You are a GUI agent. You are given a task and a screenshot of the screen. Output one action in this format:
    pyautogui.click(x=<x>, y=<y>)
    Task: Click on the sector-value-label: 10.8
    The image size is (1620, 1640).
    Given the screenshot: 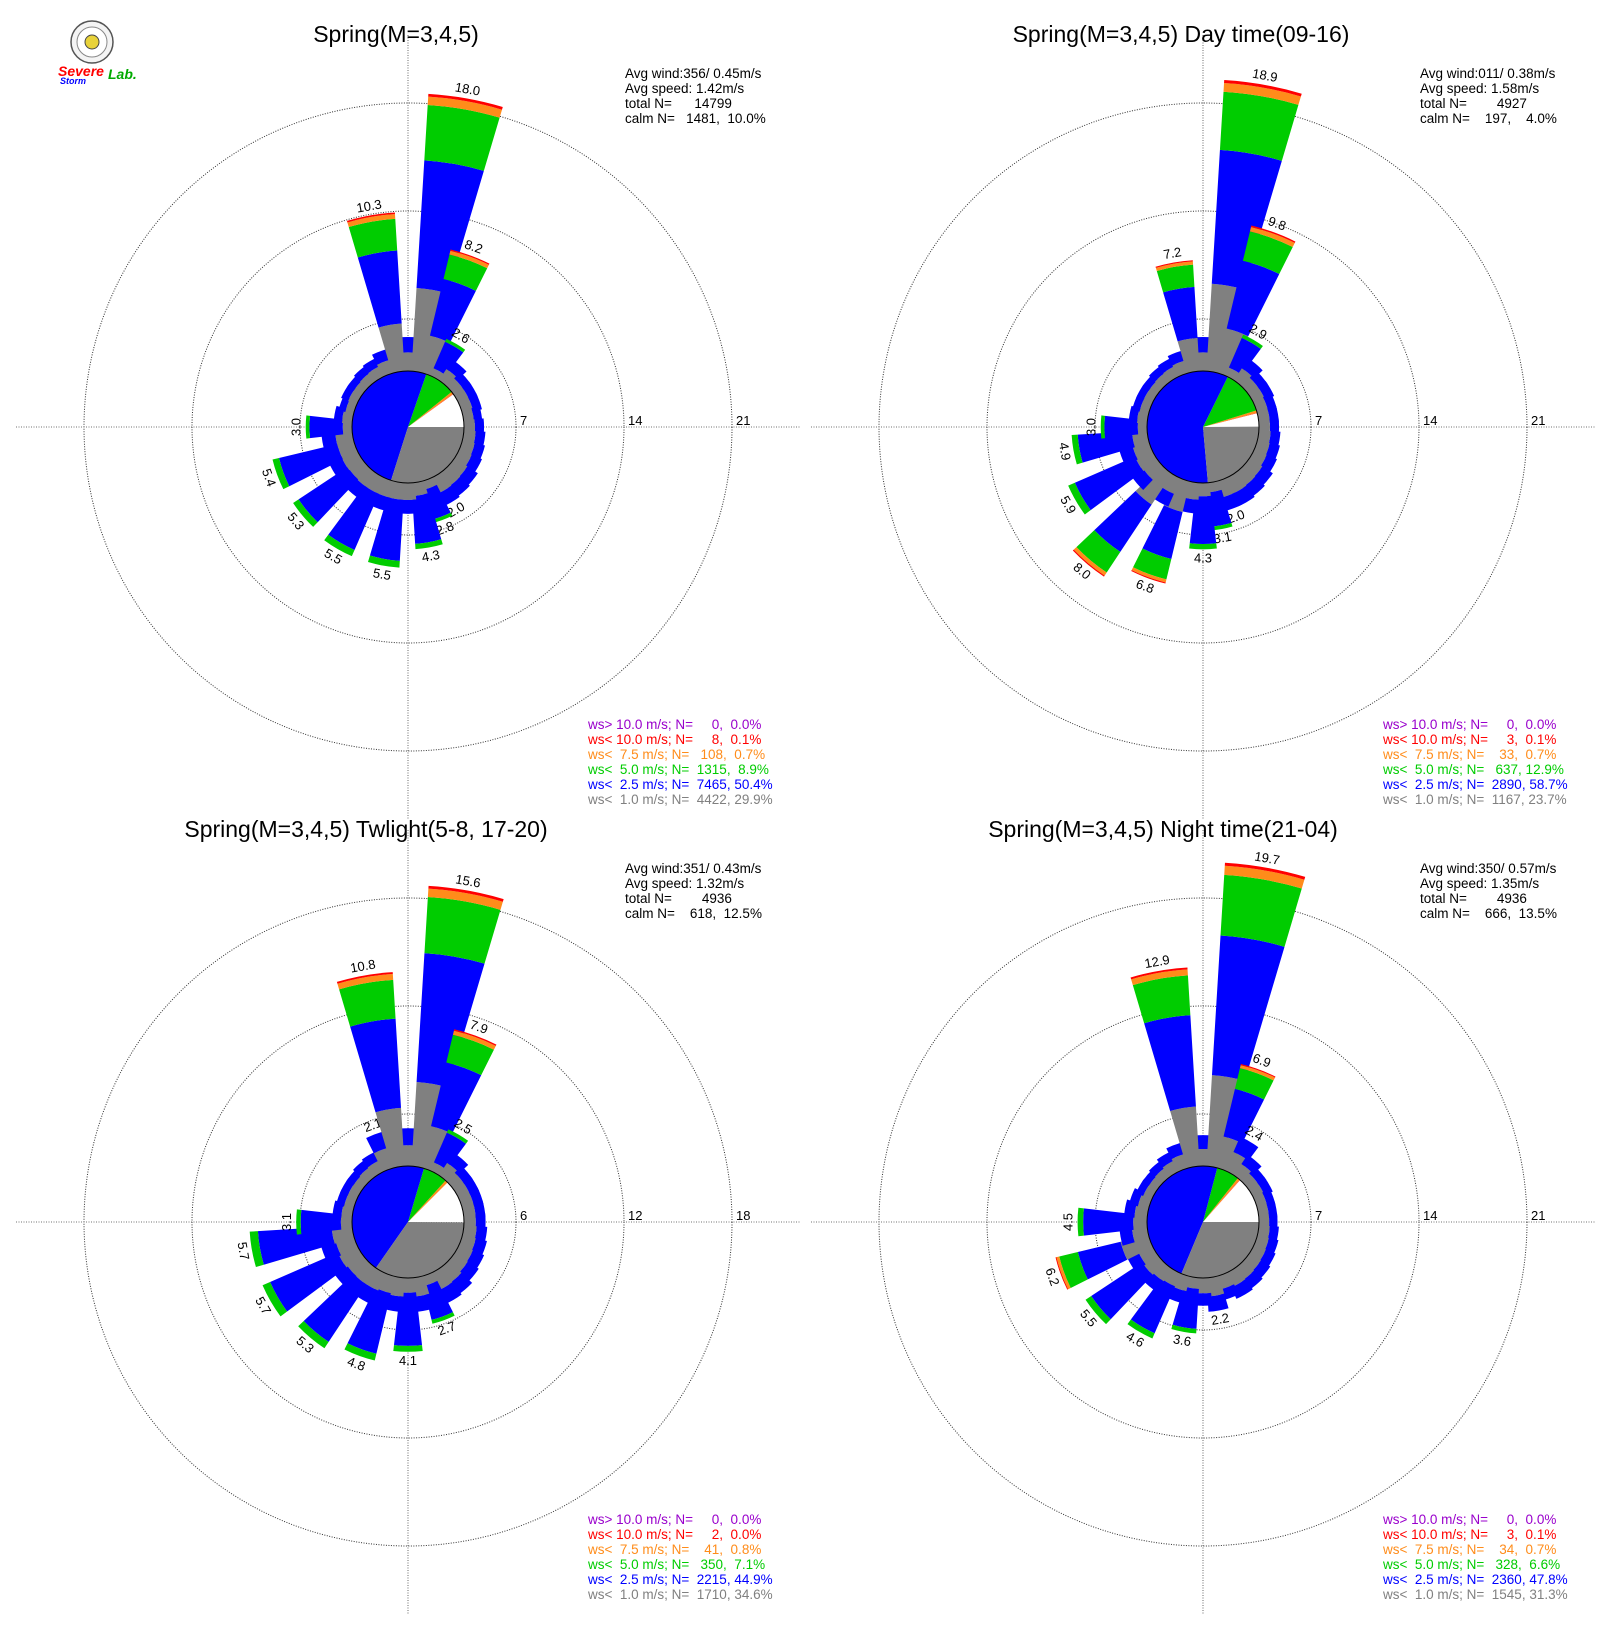 What is the action you would take?
    pyautogui.click(x=363, y=965)
    